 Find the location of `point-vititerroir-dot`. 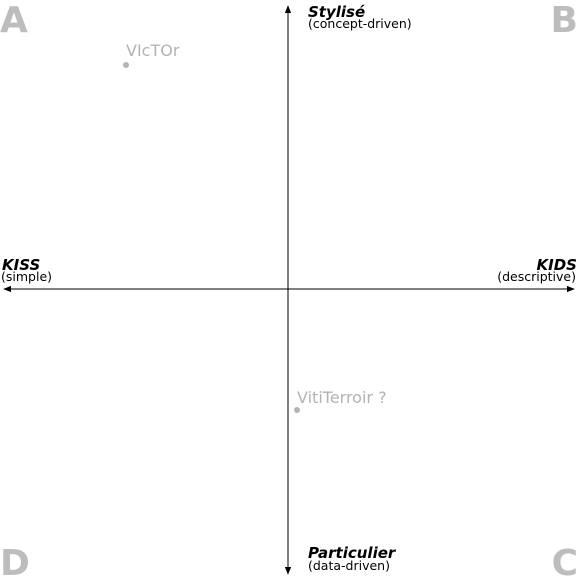

point-vititerroir-dot is located at coordinates (297, 410).